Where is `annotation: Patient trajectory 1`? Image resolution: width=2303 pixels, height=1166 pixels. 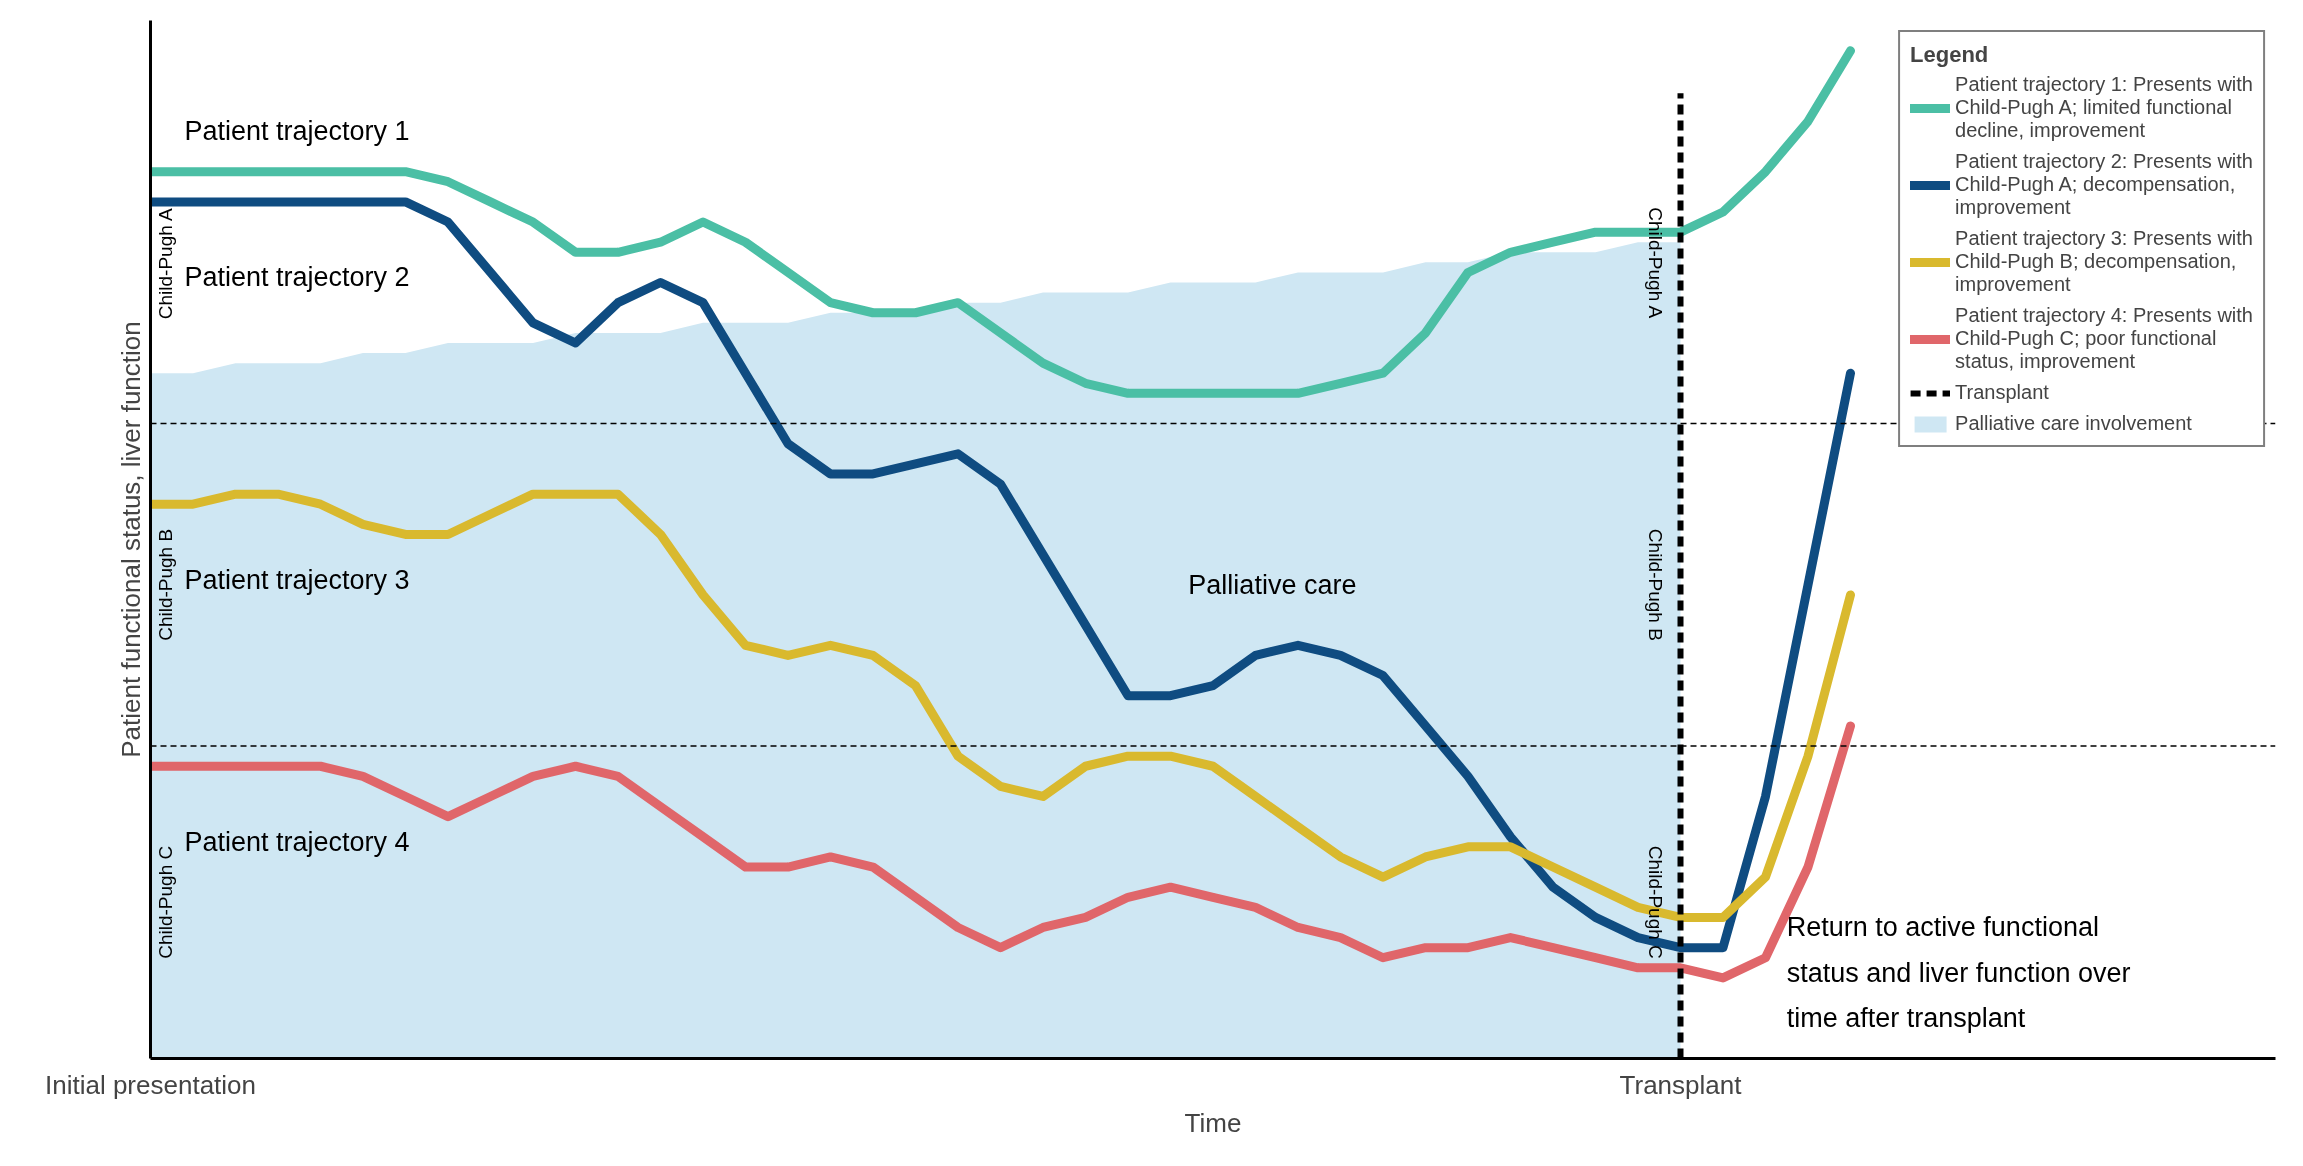 annotation: Patient trajectory 1 is located at coordinates (297, 131).